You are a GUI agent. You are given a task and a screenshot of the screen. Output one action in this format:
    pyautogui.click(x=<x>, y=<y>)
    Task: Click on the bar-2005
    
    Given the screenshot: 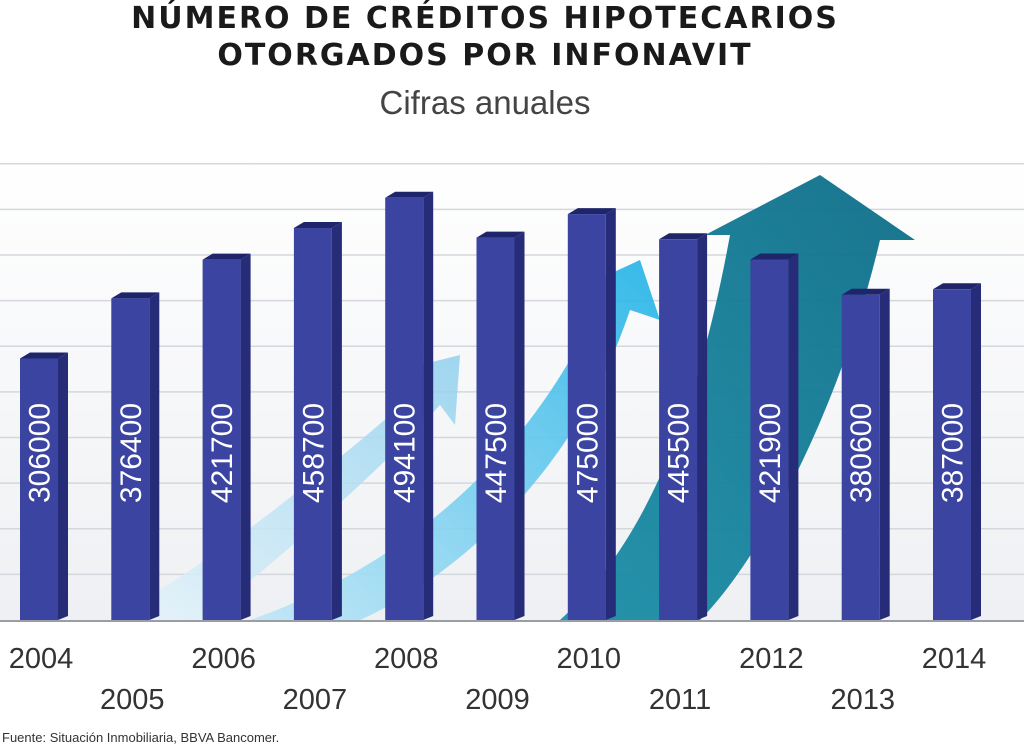 What is the action you would take?
    pyautogui.click(x=135, y=456)
    